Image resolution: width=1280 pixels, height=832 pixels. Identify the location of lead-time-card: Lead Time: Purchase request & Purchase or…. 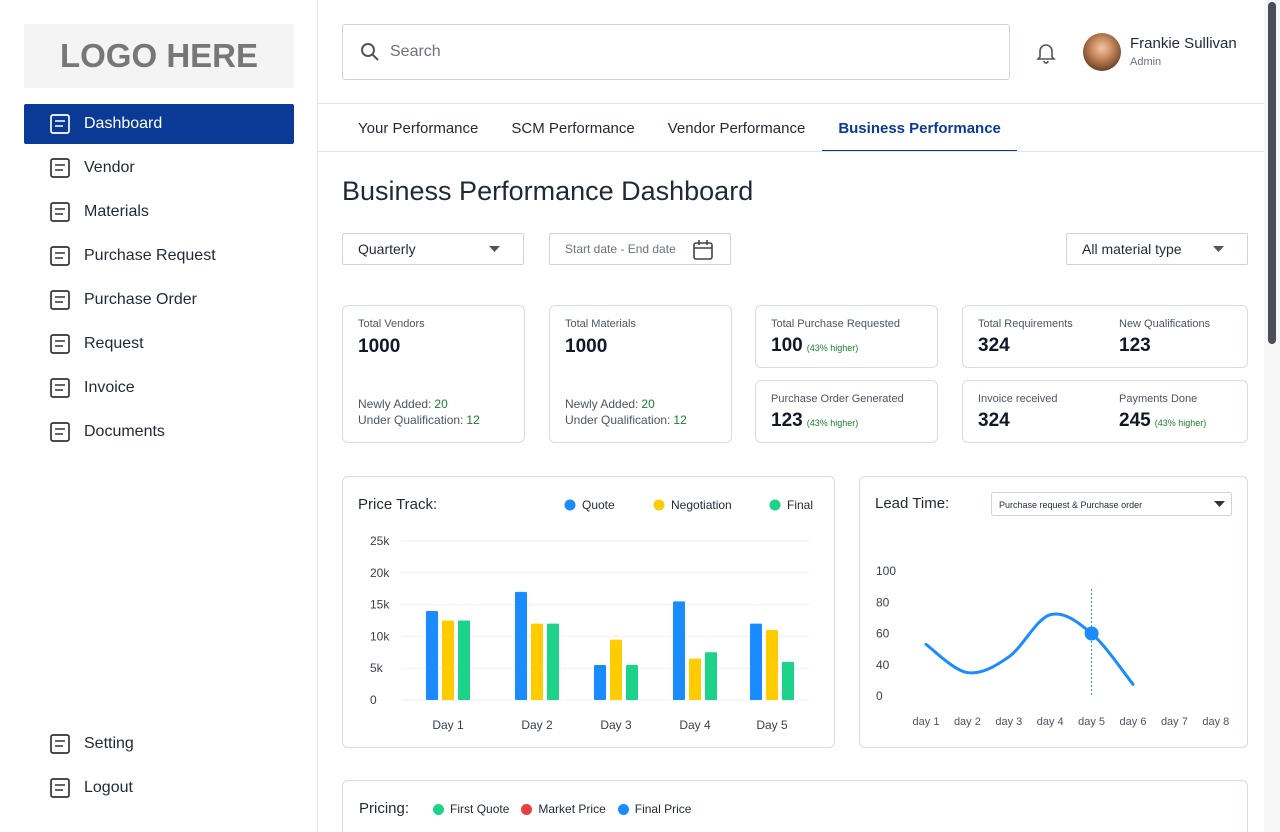
(1053, 612).